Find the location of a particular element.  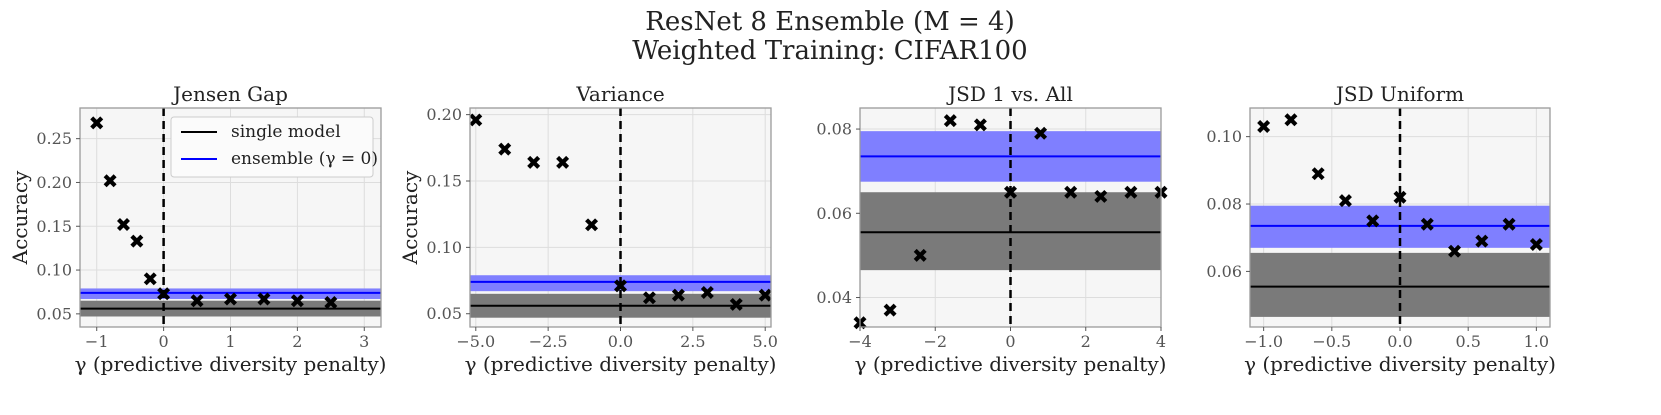

panel-title: JSD 1 vs. All is located at coordinates (1009, 94).